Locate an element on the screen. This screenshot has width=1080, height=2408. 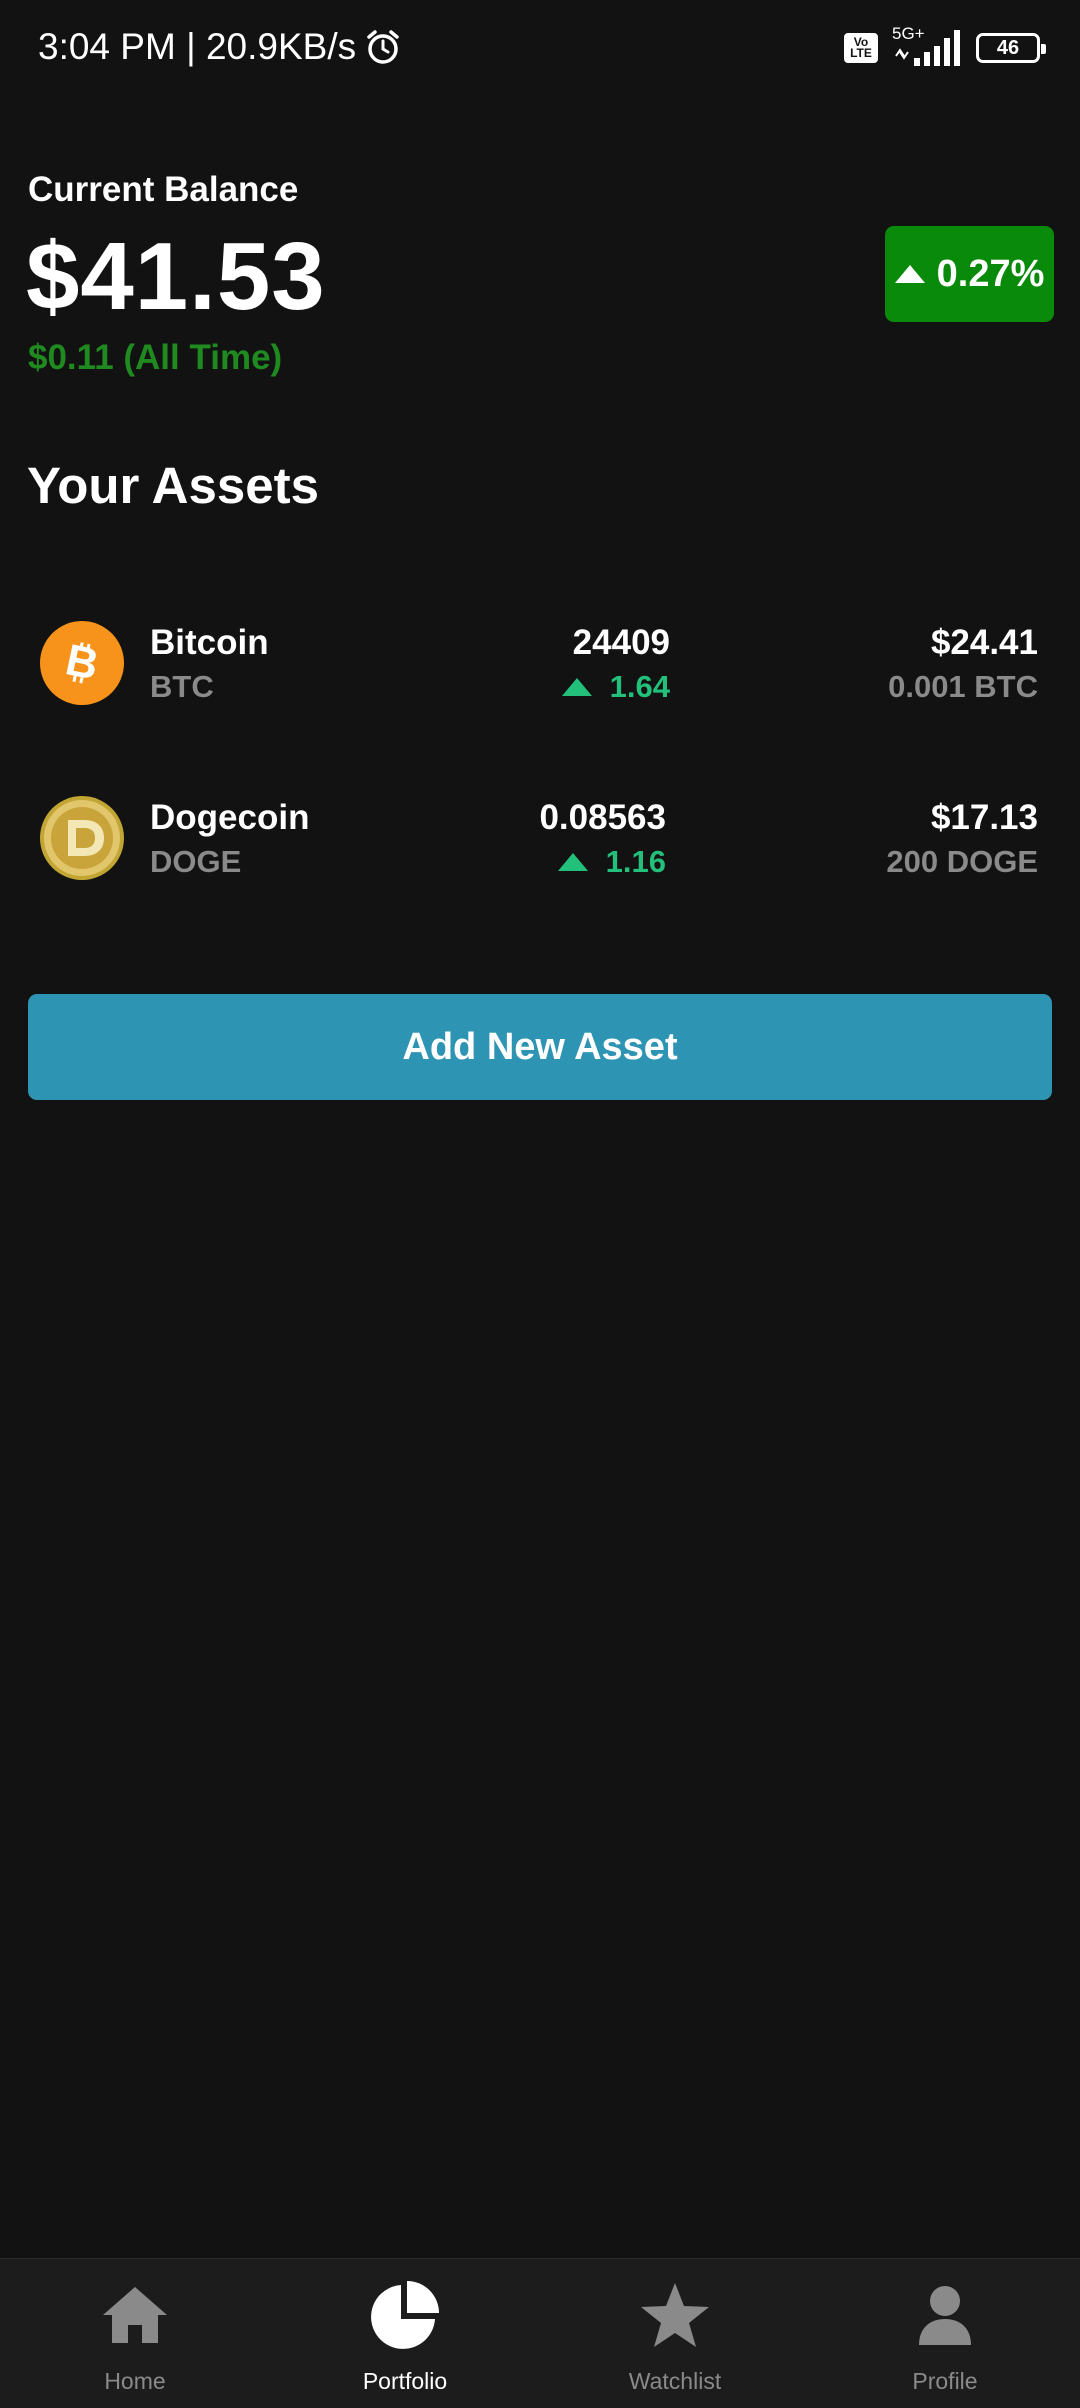
asset-price: 24409 is located at coordinates (621, 642).